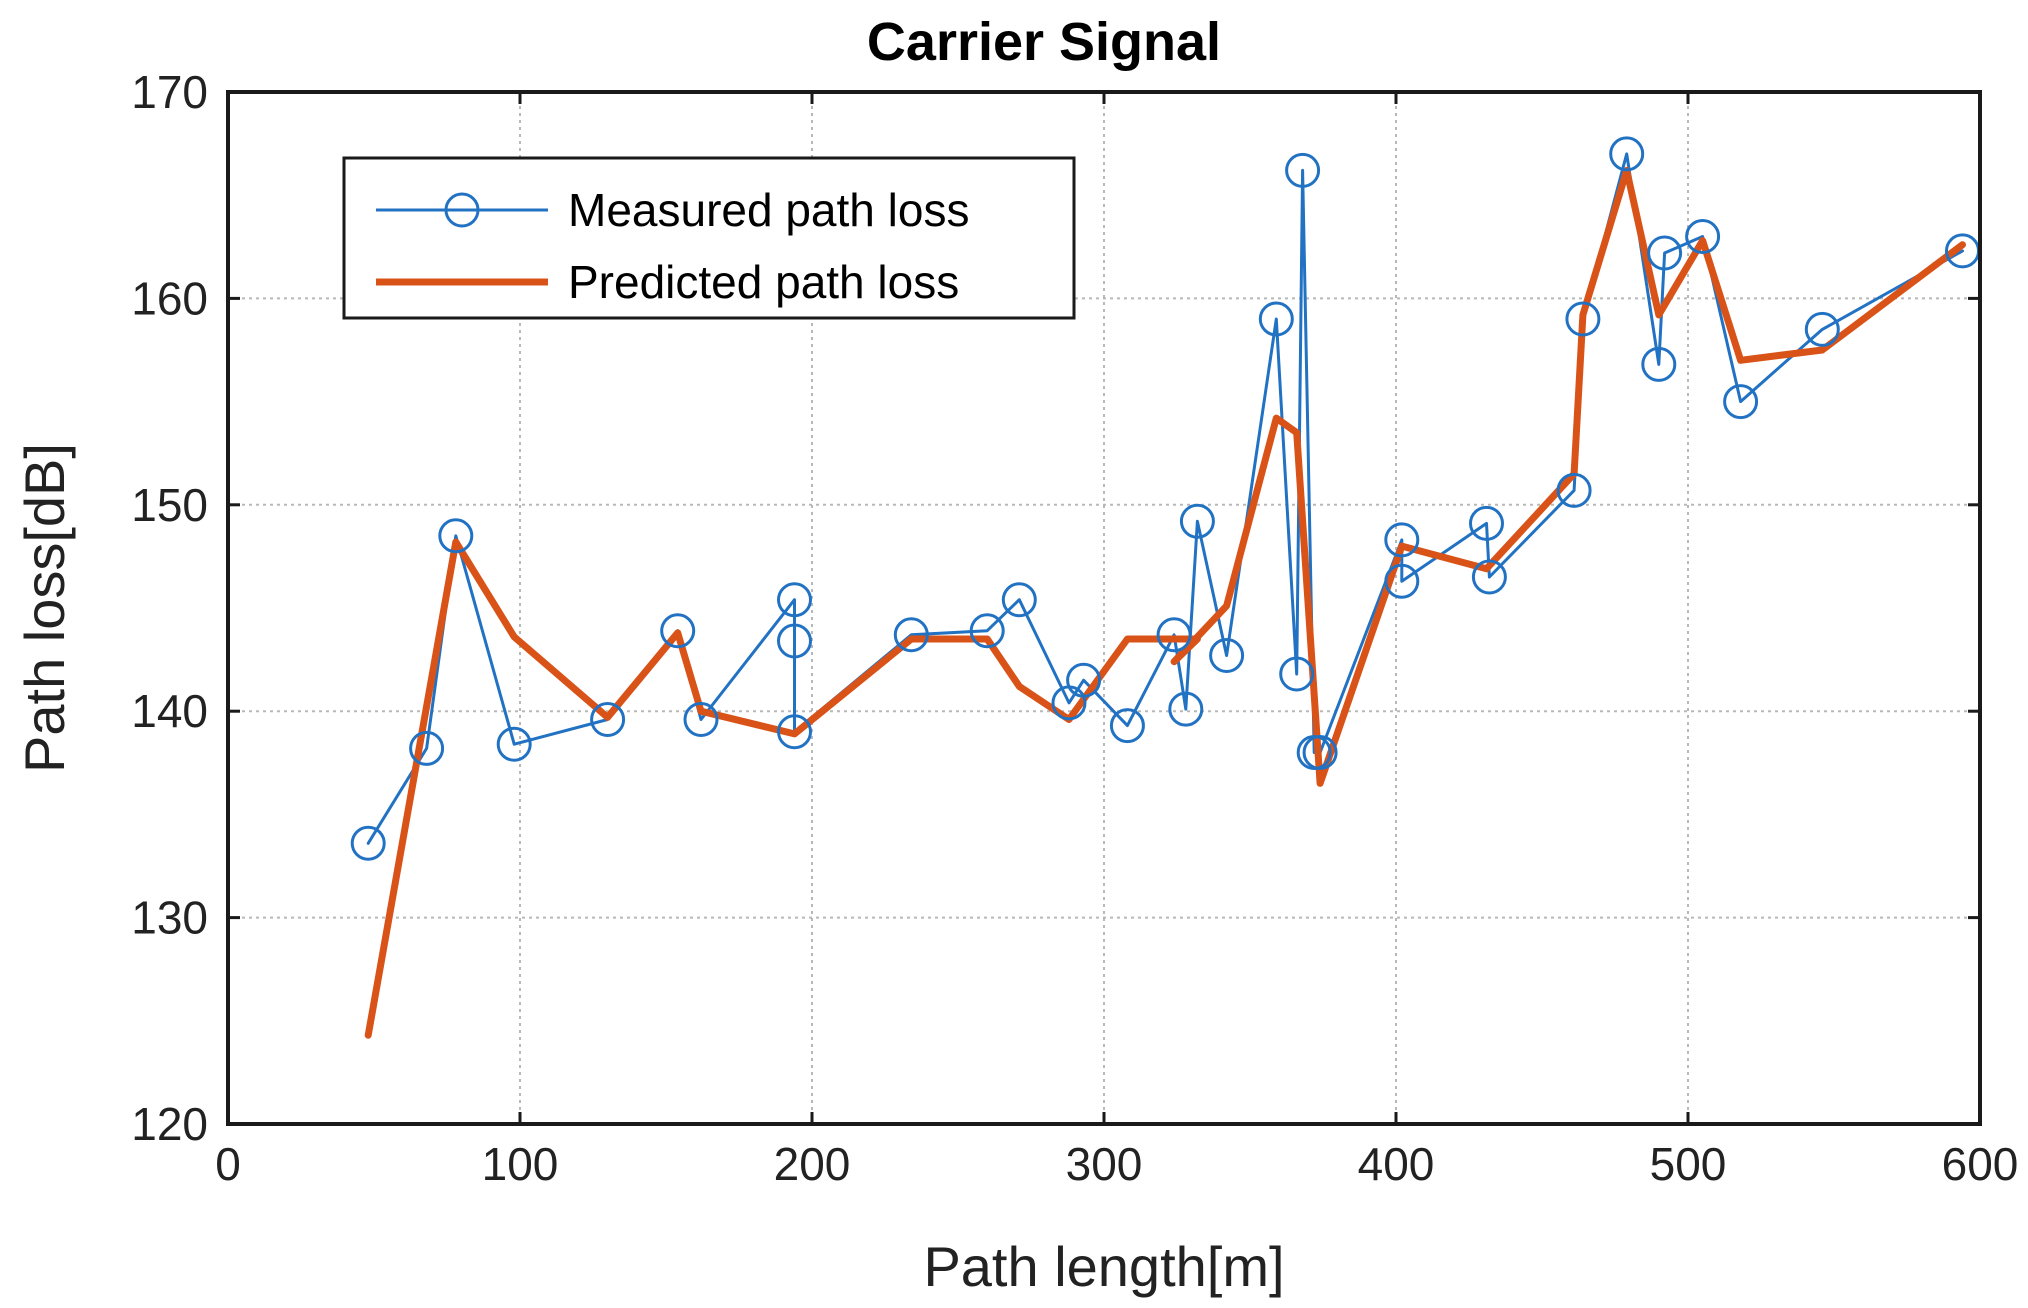  Describe the element at coordinates (169, 505) in the screenshot. I see `y-tick-label: 150` at that location.